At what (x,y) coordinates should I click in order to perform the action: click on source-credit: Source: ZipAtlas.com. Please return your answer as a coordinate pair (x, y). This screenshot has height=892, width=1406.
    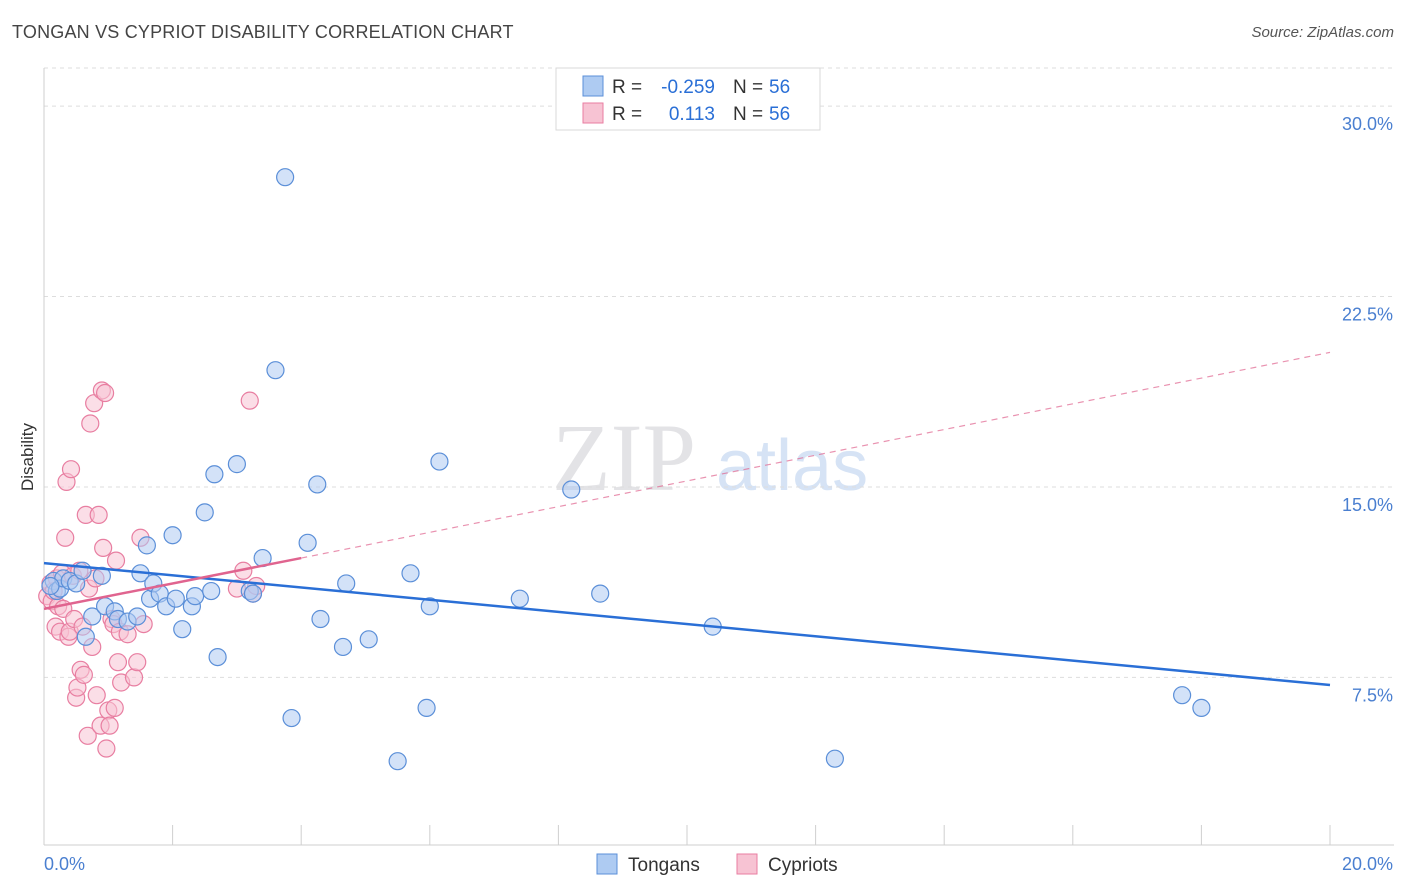
    Looking at the image, I should click on (1322, 32).